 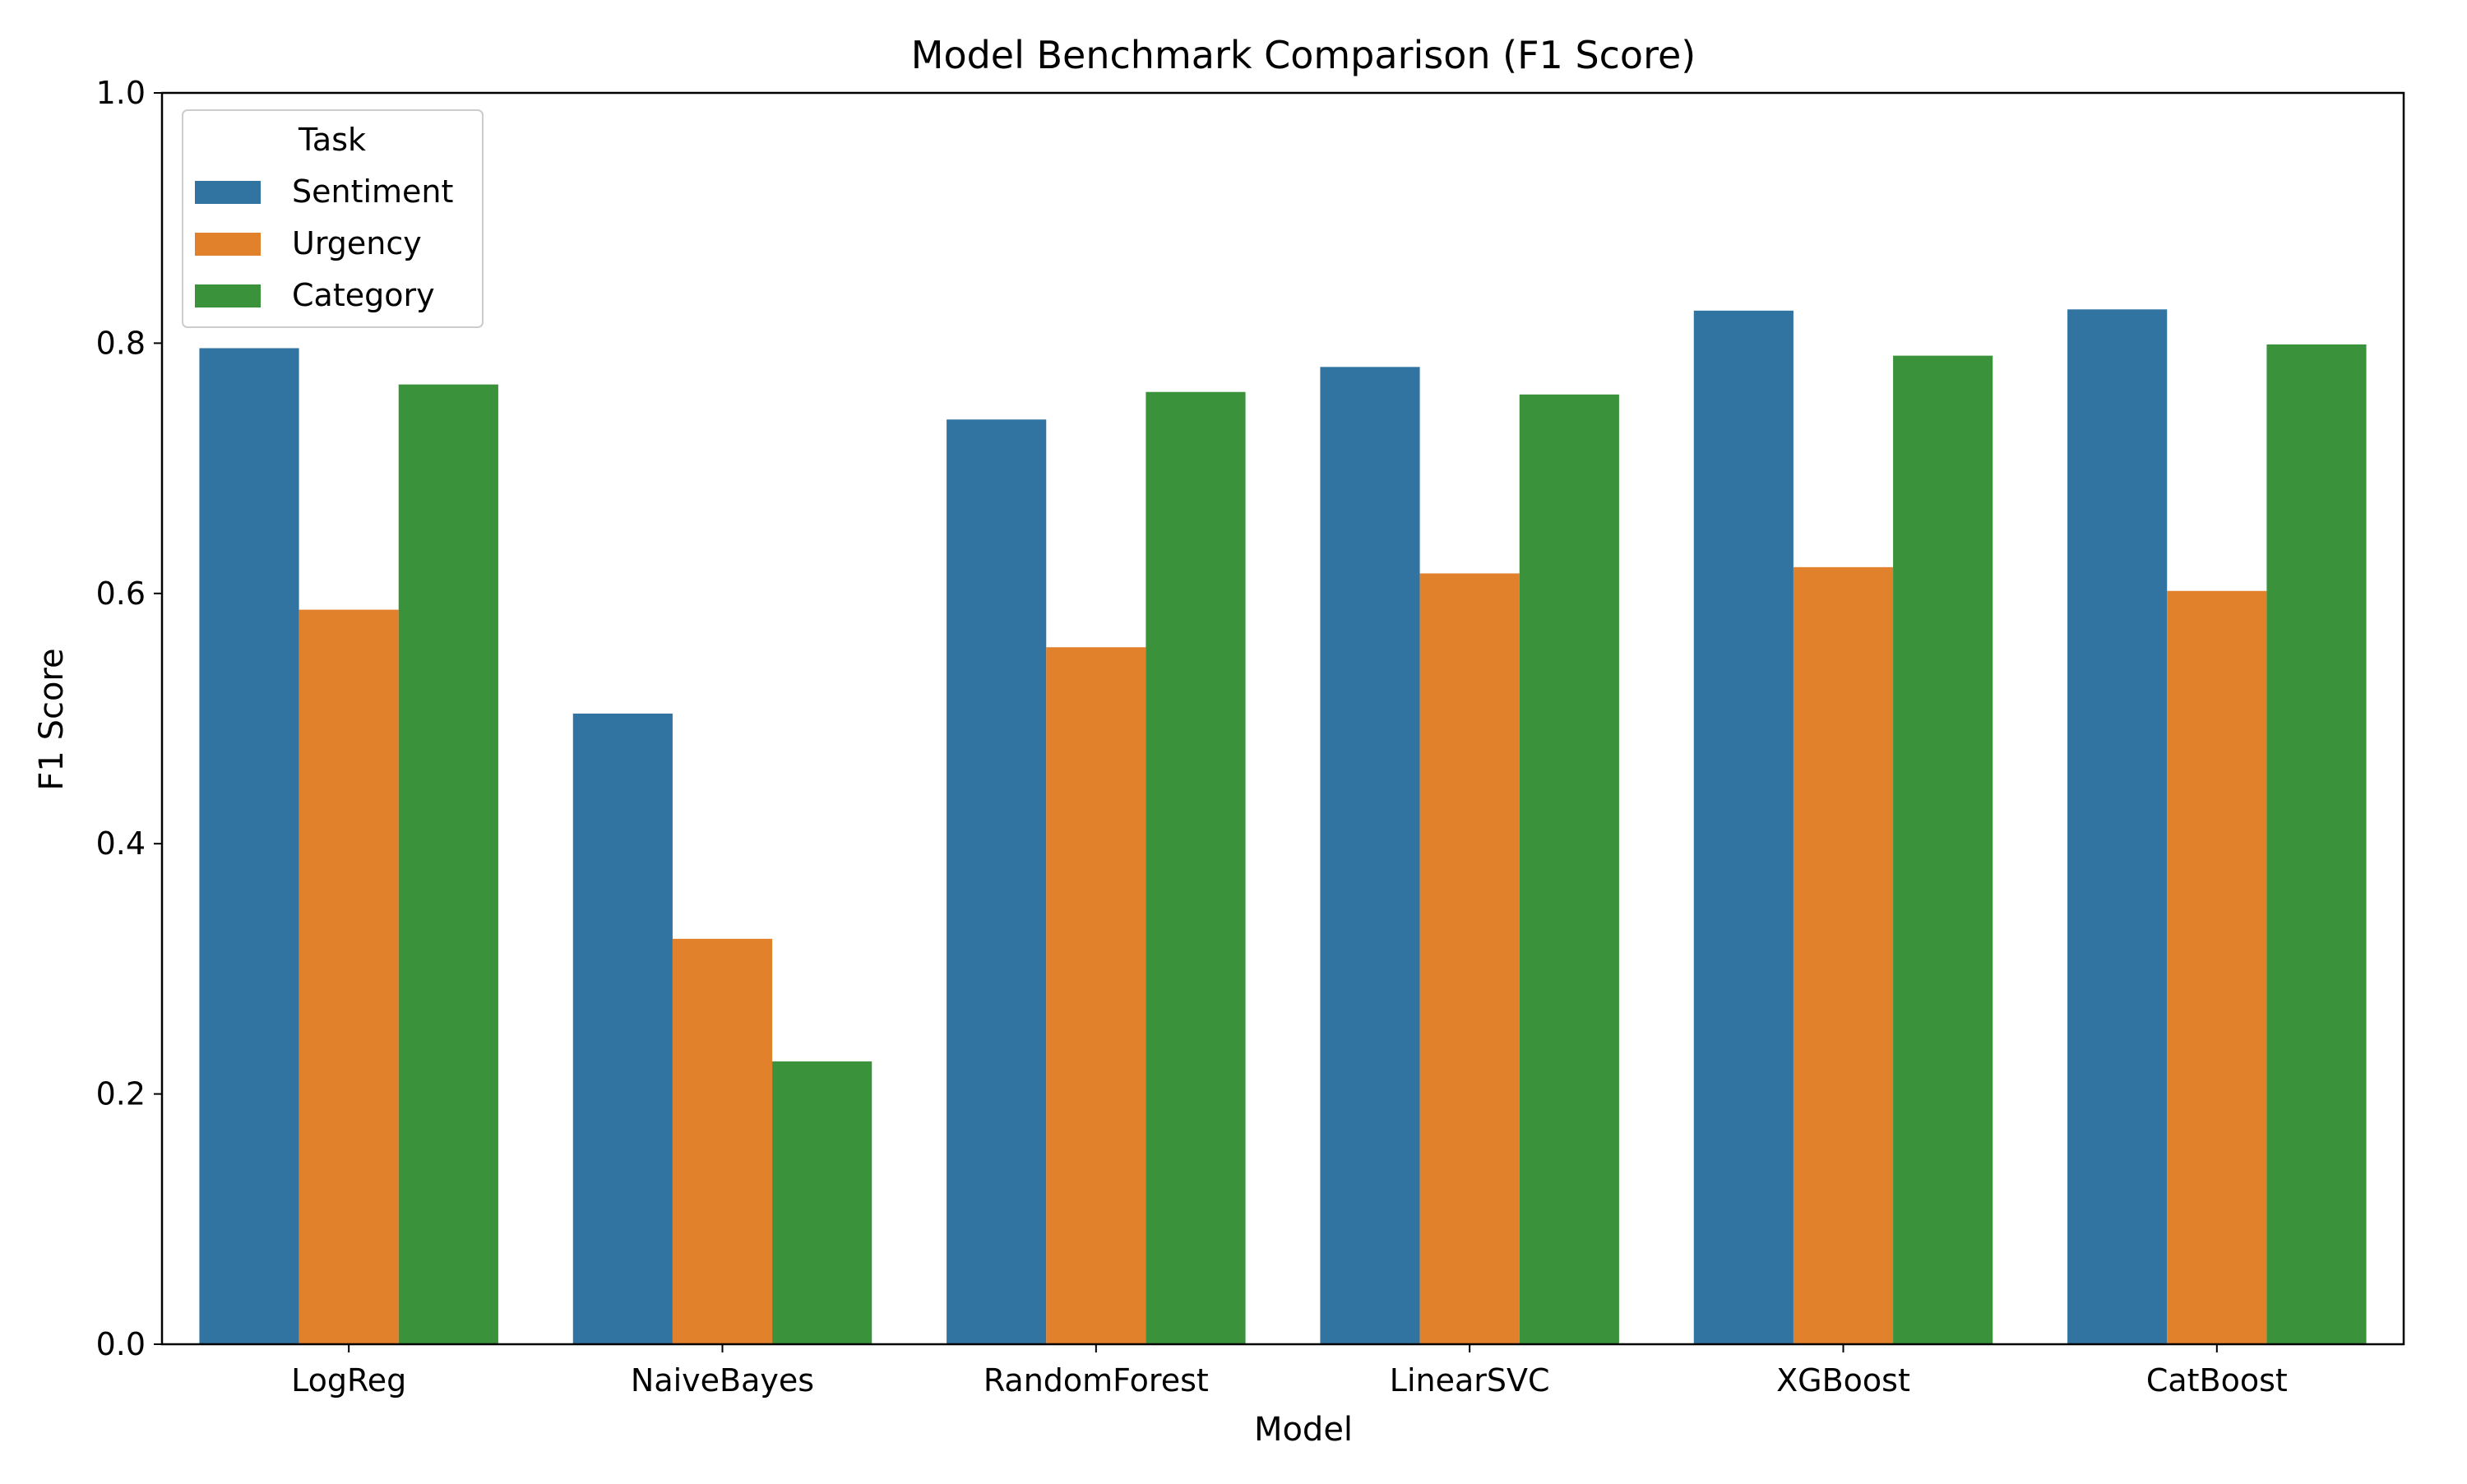 What do you see at coordinates (1843, 1380) in the screenshot?
I see `x-tick-label: XGBoost` at bounding box center [1843, 1380].